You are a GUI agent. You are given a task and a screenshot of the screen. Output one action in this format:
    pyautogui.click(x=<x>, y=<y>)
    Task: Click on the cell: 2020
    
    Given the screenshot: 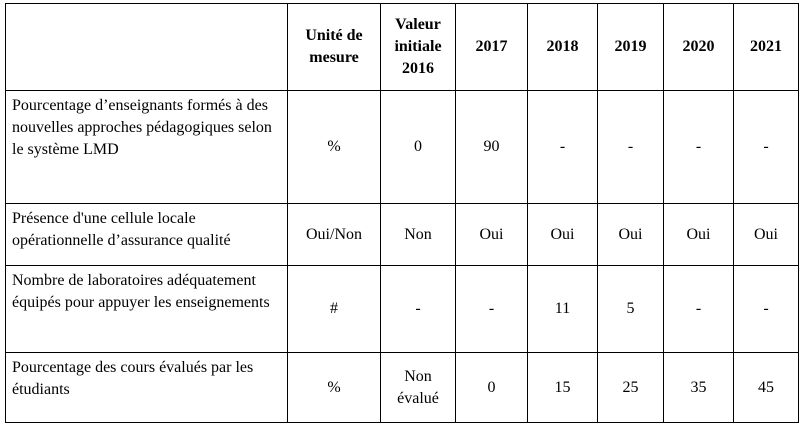 What is the action you would take?
    pyautogui.click(x=698, y=47)
    